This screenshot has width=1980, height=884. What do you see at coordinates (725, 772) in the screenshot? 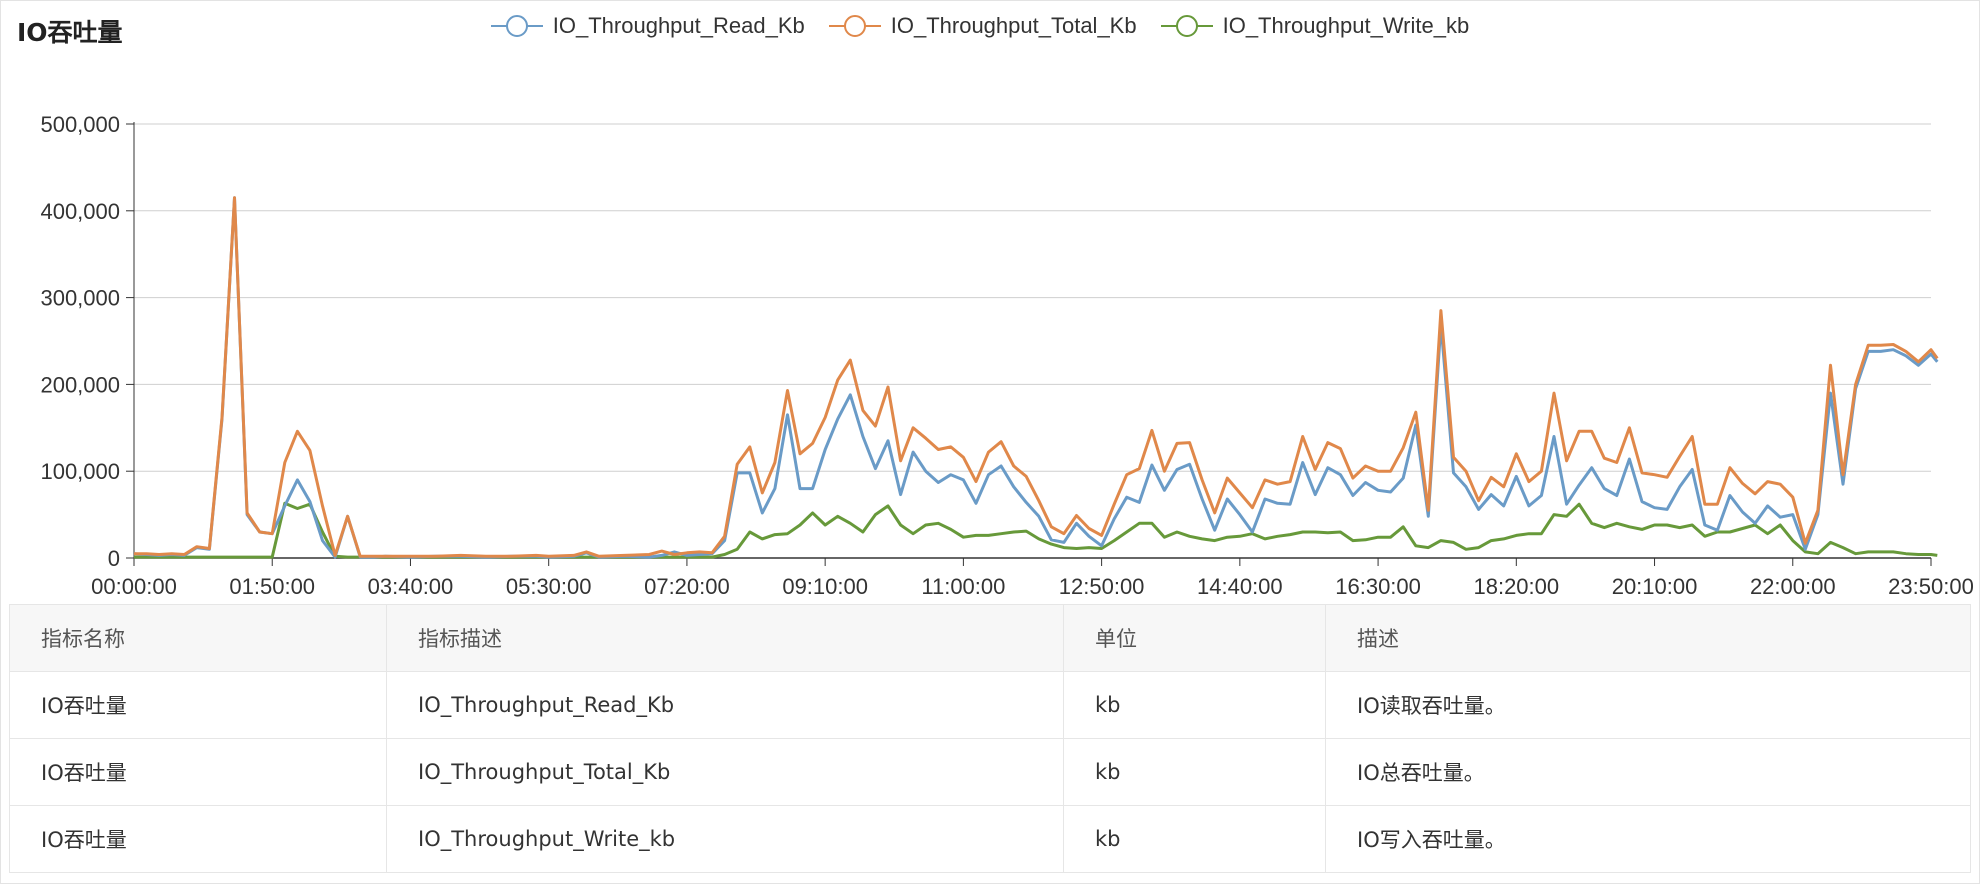
I see `cell-metric-desc: IO_Throughput_Total_Kb` at bounding box center [725, 772].